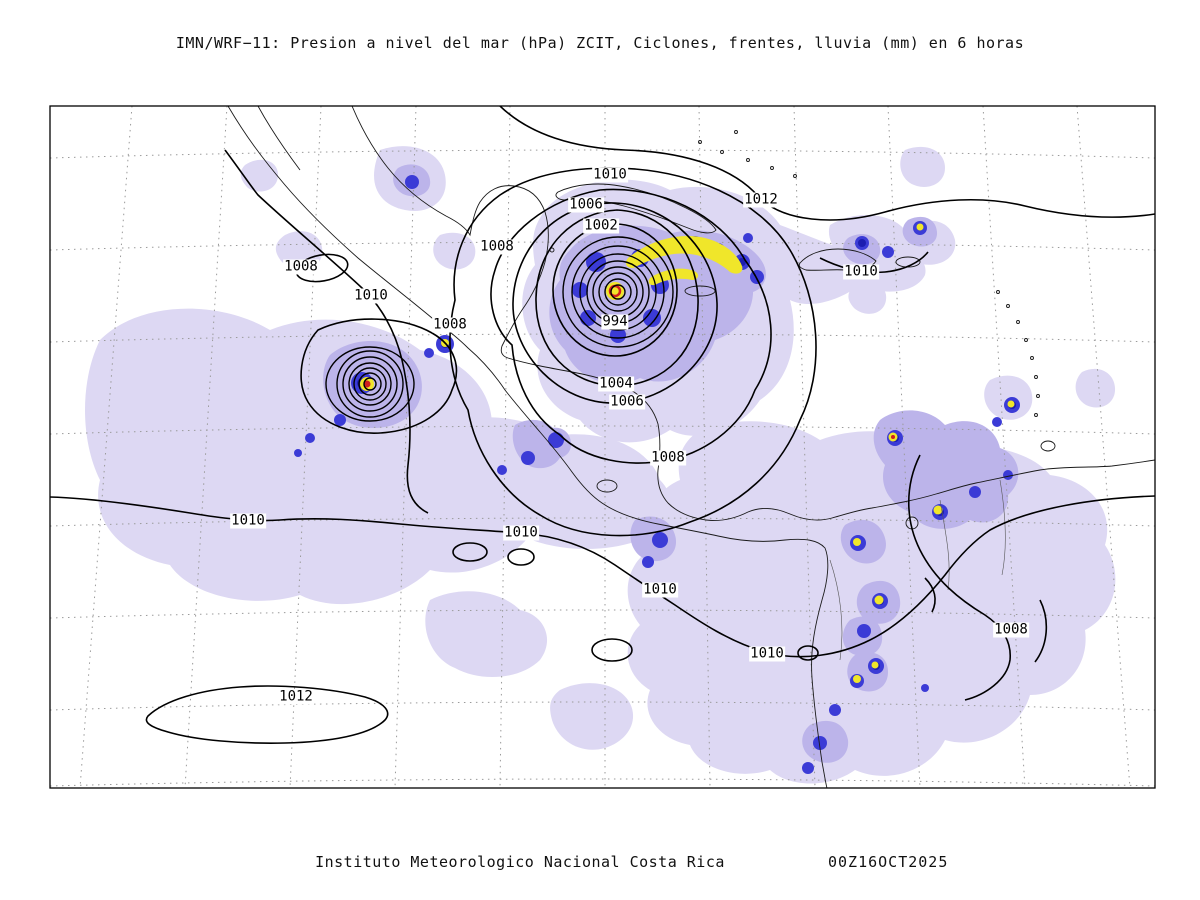 This screenshot has height=900, width=1200. I want to click on mexico-inner-coast, so click(279, 138).